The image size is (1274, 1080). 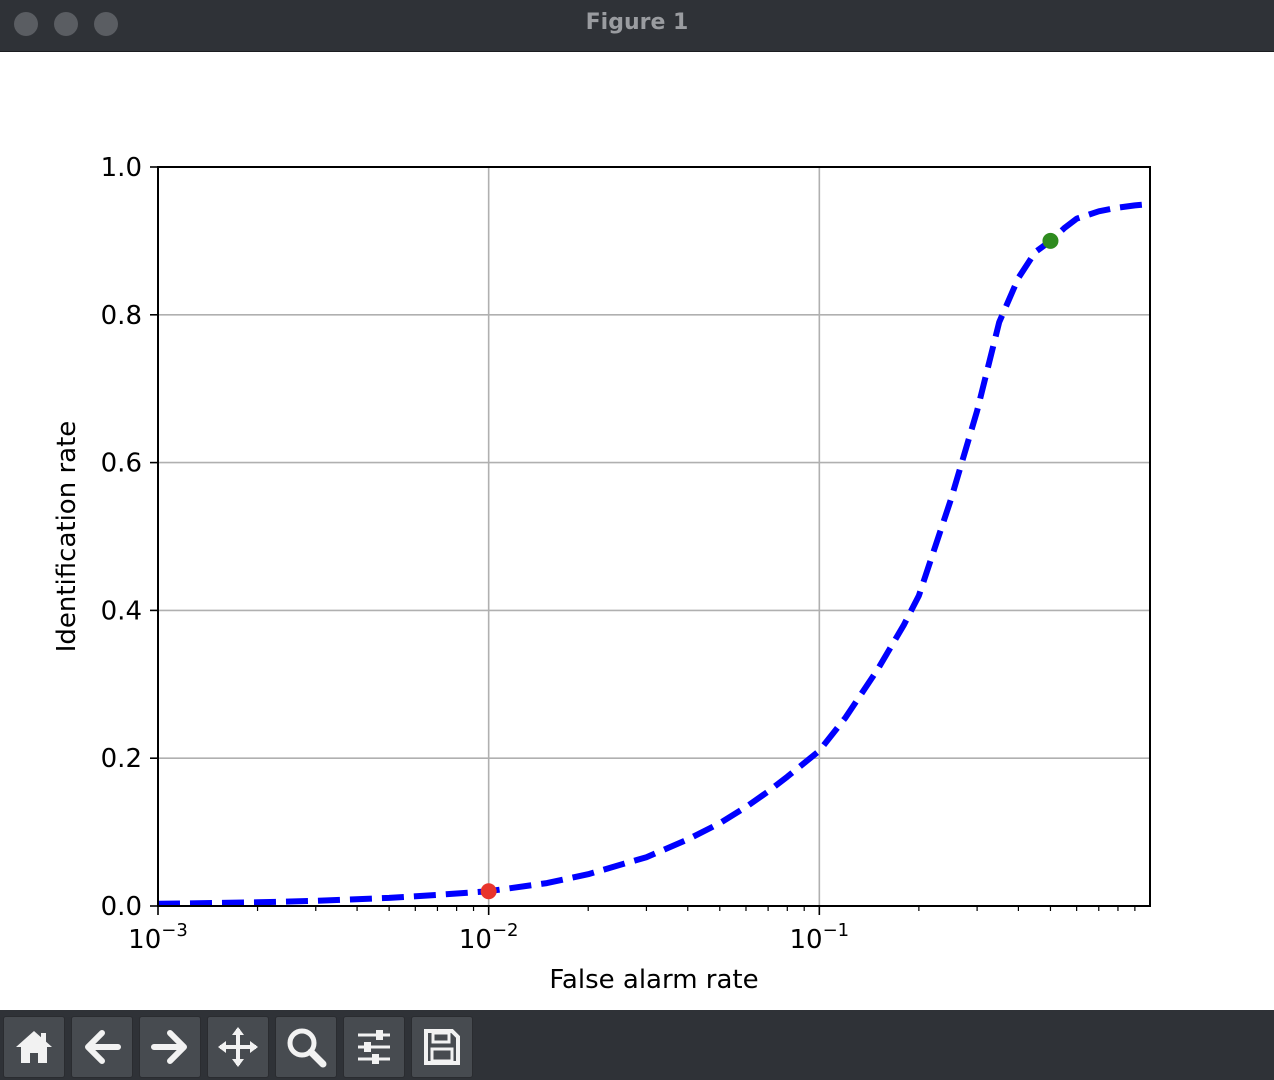 What do you see at coordinates (637, 1045) in the screenshot?
I see `navigation-toolbar` at bounding box center [637, 1045].